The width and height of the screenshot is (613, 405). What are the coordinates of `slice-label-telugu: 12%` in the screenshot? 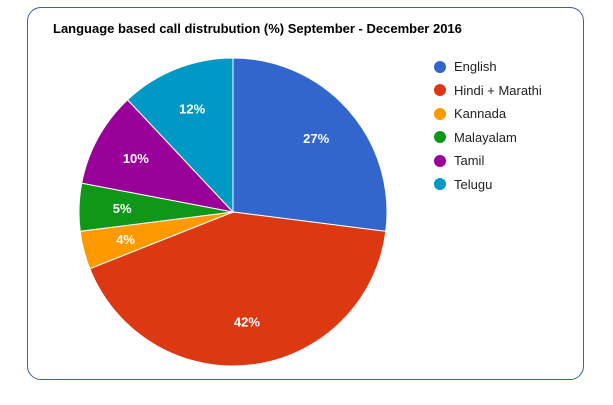 It's located at (192, 108).